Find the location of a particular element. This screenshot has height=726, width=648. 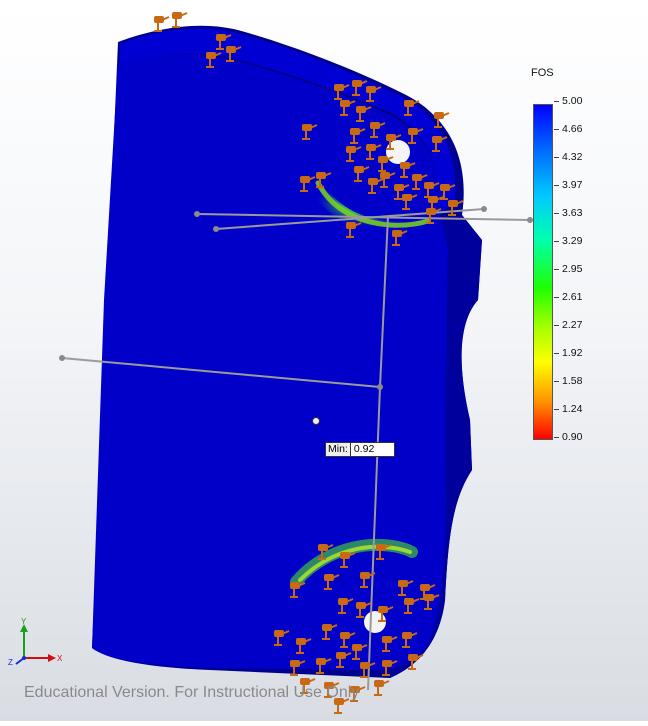

stress-zone-lower-core is located at coordinates (355, 563).